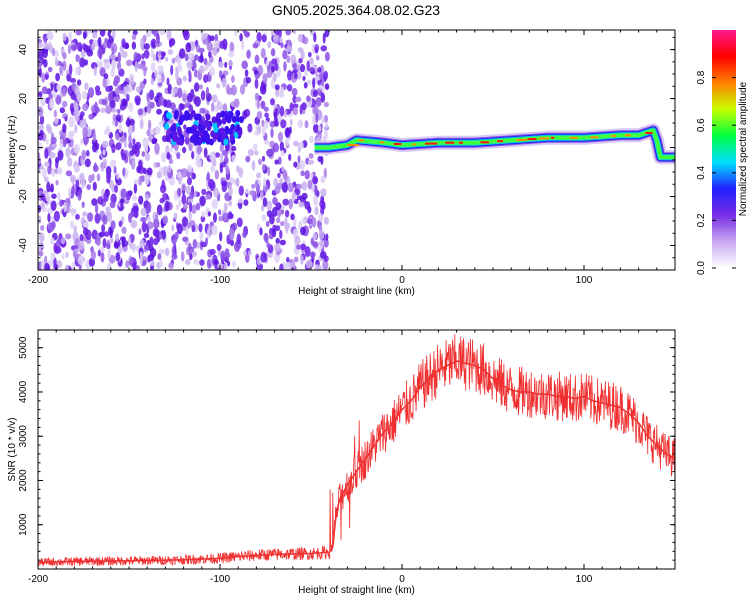 This screenshot has height=600, width=750. What do you see at coordinates (23, 524) in the screenshot?
I see `y-tick-label: 1000` at bounding box center [23, 524].